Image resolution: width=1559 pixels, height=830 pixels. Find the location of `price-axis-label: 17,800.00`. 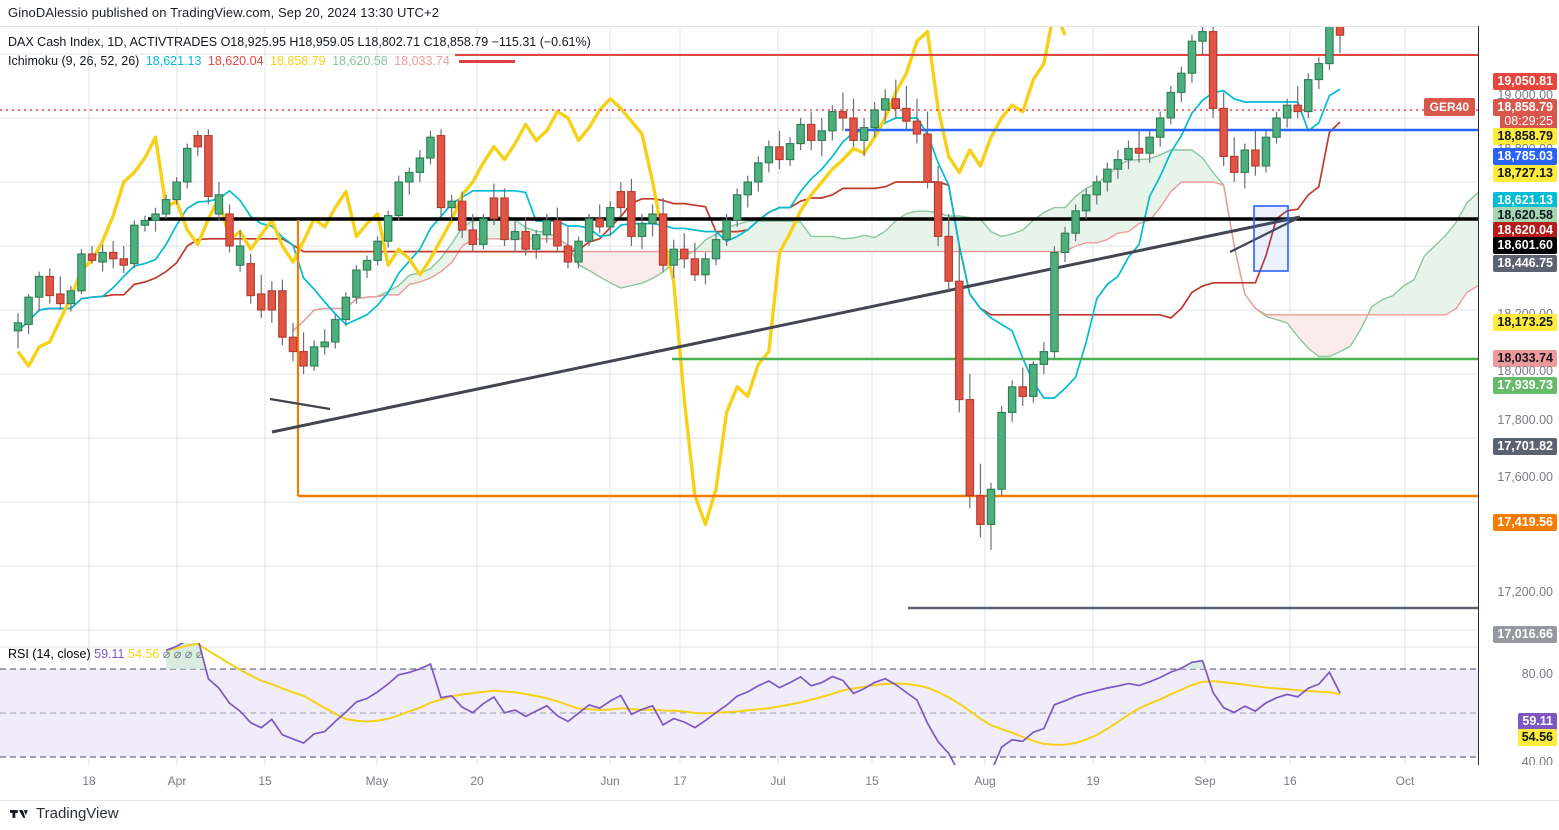

price-axis-label: 17,800.00 is located at coordinates (1525, 420).